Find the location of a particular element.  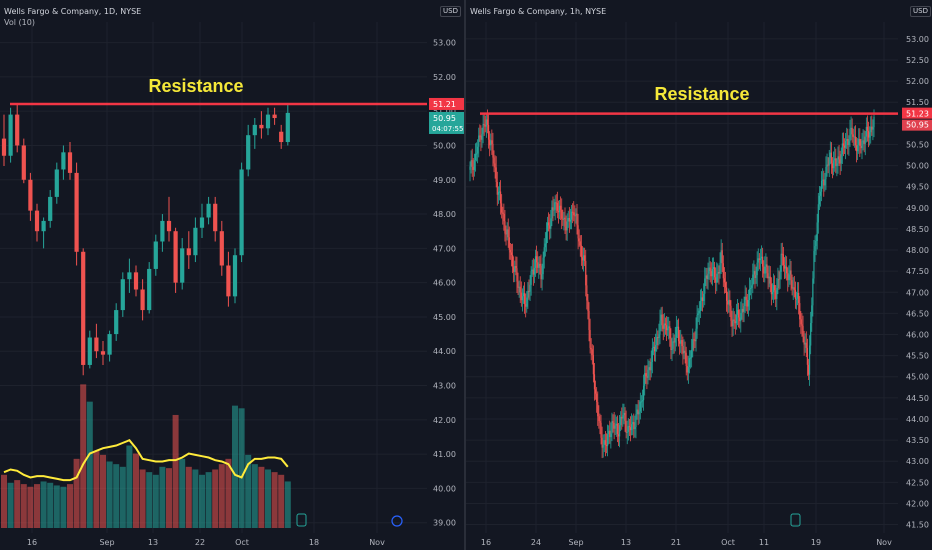

y-tick-label: 51.00 is located at coordinates (444, 111).